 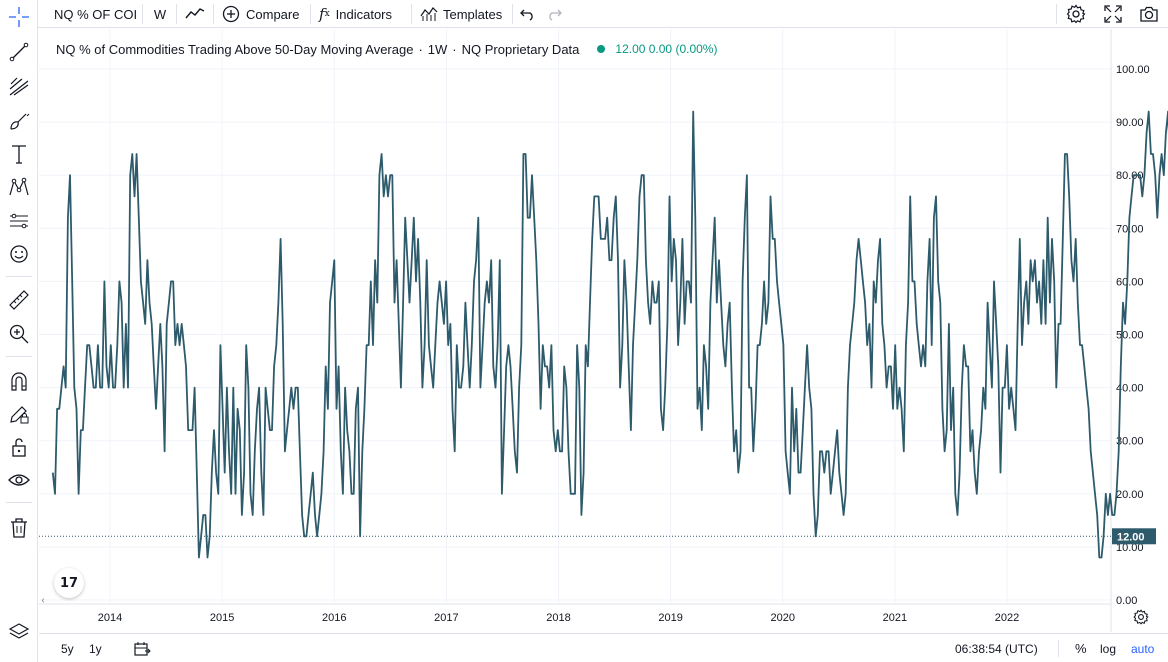 I want to click on interval-label: W, so click(x=160, y=14).